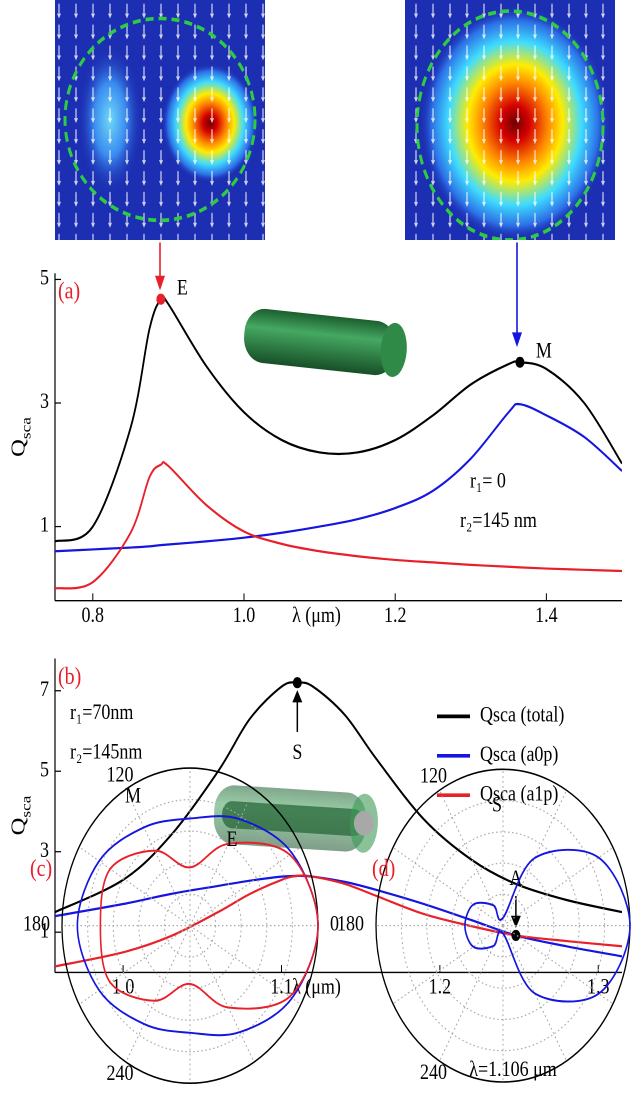  Describe the element at coordinates (515, 878) in the screenshot. I see `marker-label: A` at that location.